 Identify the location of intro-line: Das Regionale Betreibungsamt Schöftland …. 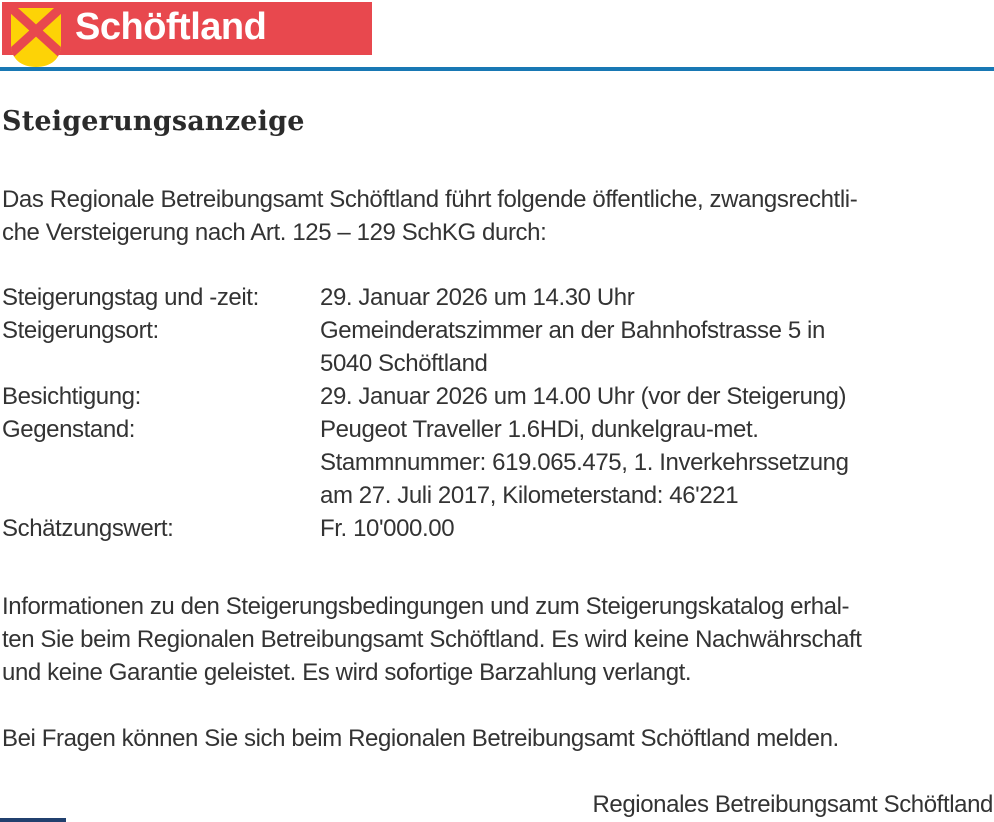
(430, 199).